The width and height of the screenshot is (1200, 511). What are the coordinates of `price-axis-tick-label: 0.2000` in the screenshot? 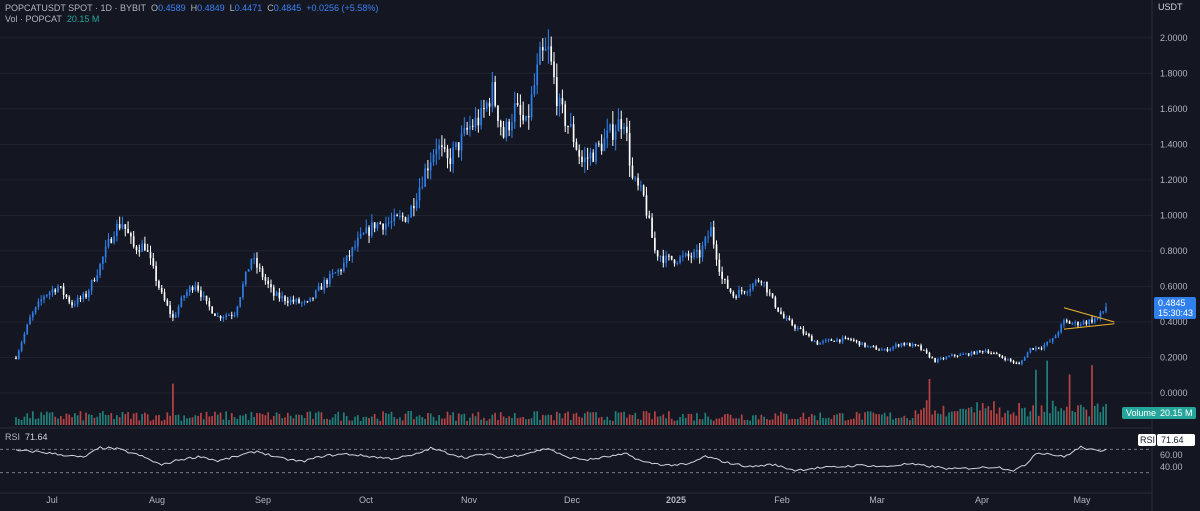 It's located at (1174, 358).